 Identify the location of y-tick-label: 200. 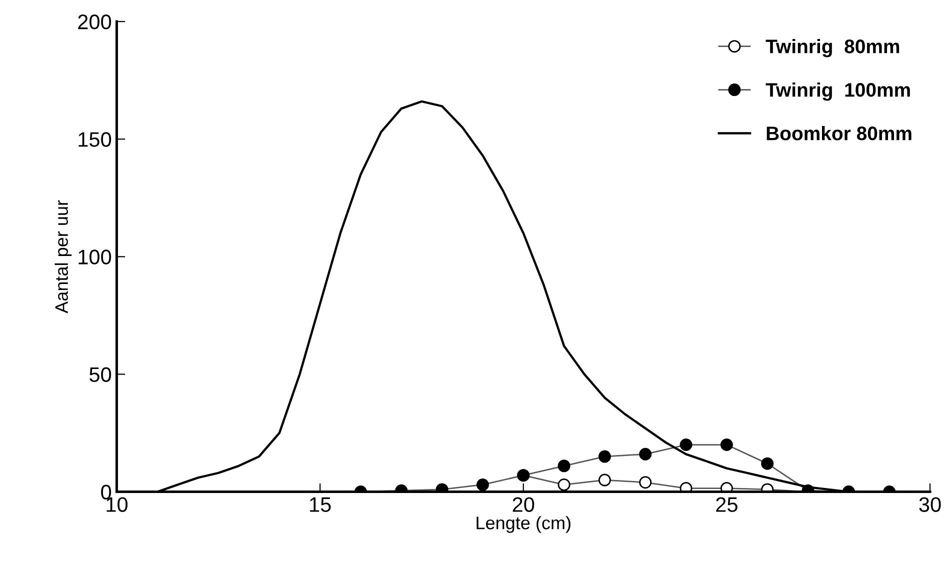
(95, 22).